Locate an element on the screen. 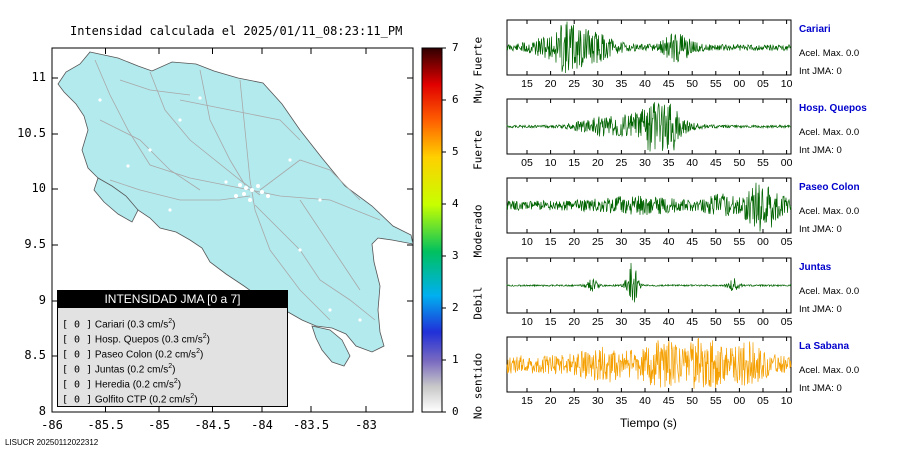  station-name: Paseo Colon is located at coordinates (829, 187).